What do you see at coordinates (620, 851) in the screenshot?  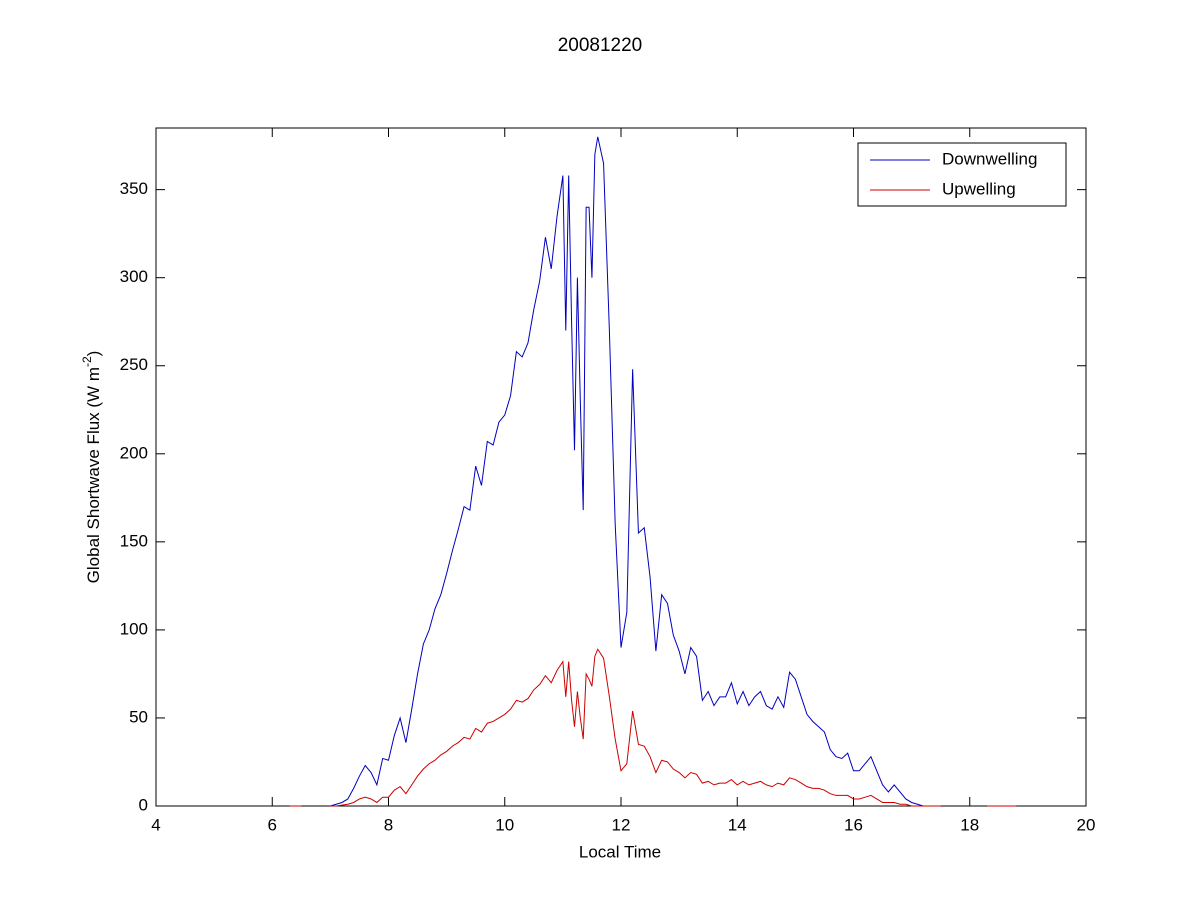 I see `x-axis-label: Local Time` at bounding box center [620, 851].